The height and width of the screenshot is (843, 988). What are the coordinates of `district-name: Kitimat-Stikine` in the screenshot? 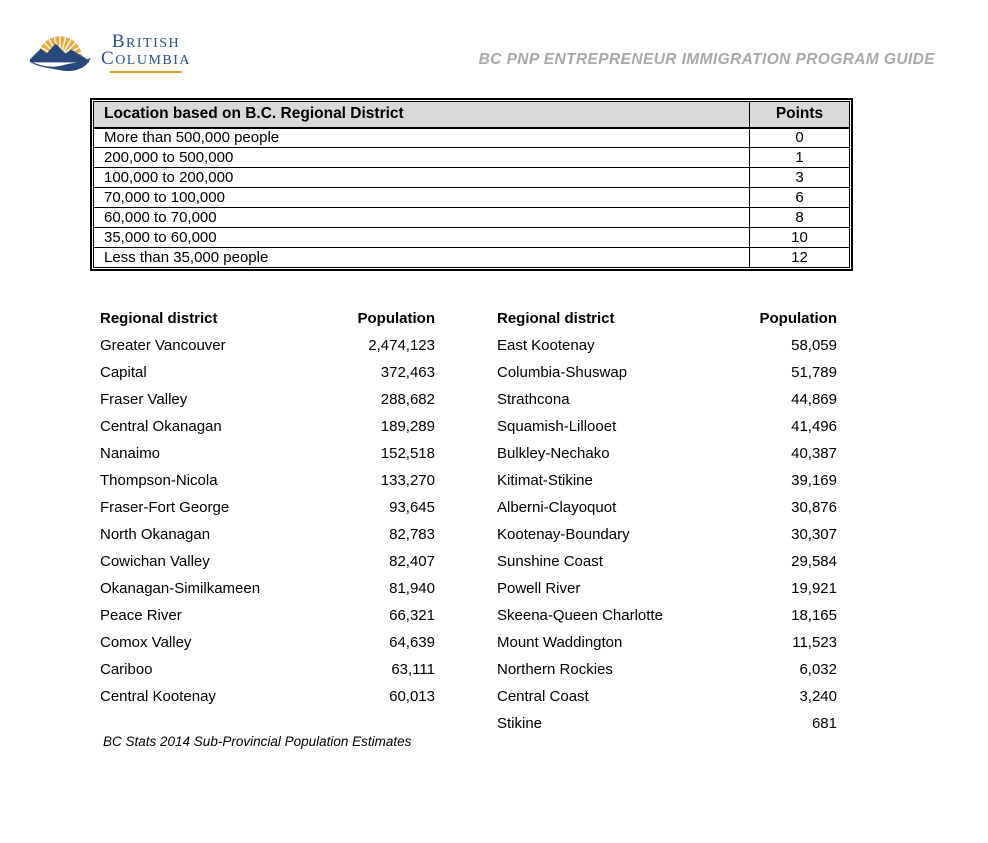 It's located at (545, 480).